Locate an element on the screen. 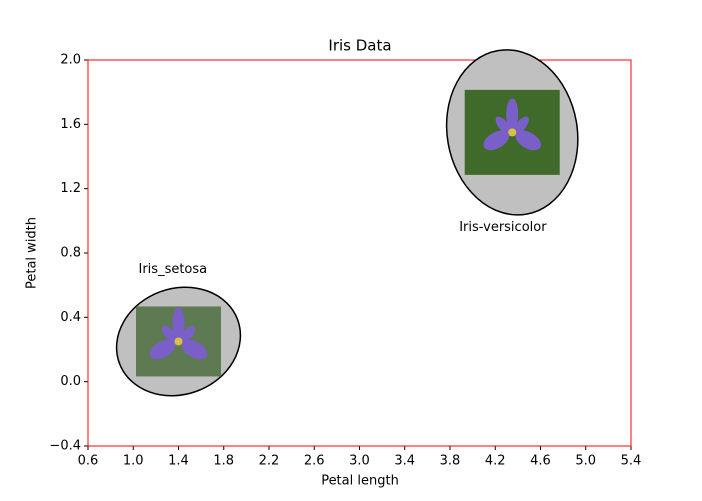 The height and width of the screenshot is (501, 702). x-tick-label: 2.2 is located at coordinates (269, 461).